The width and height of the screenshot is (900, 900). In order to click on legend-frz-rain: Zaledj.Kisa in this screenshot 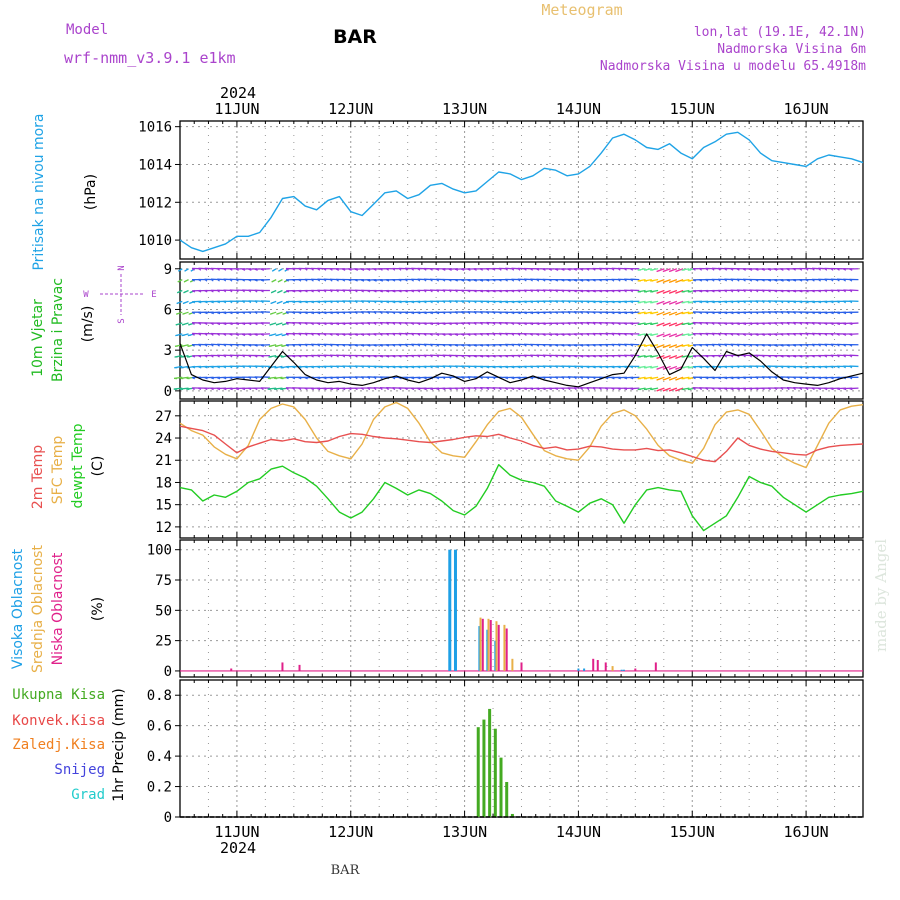, I will do `click(58, 745)`.